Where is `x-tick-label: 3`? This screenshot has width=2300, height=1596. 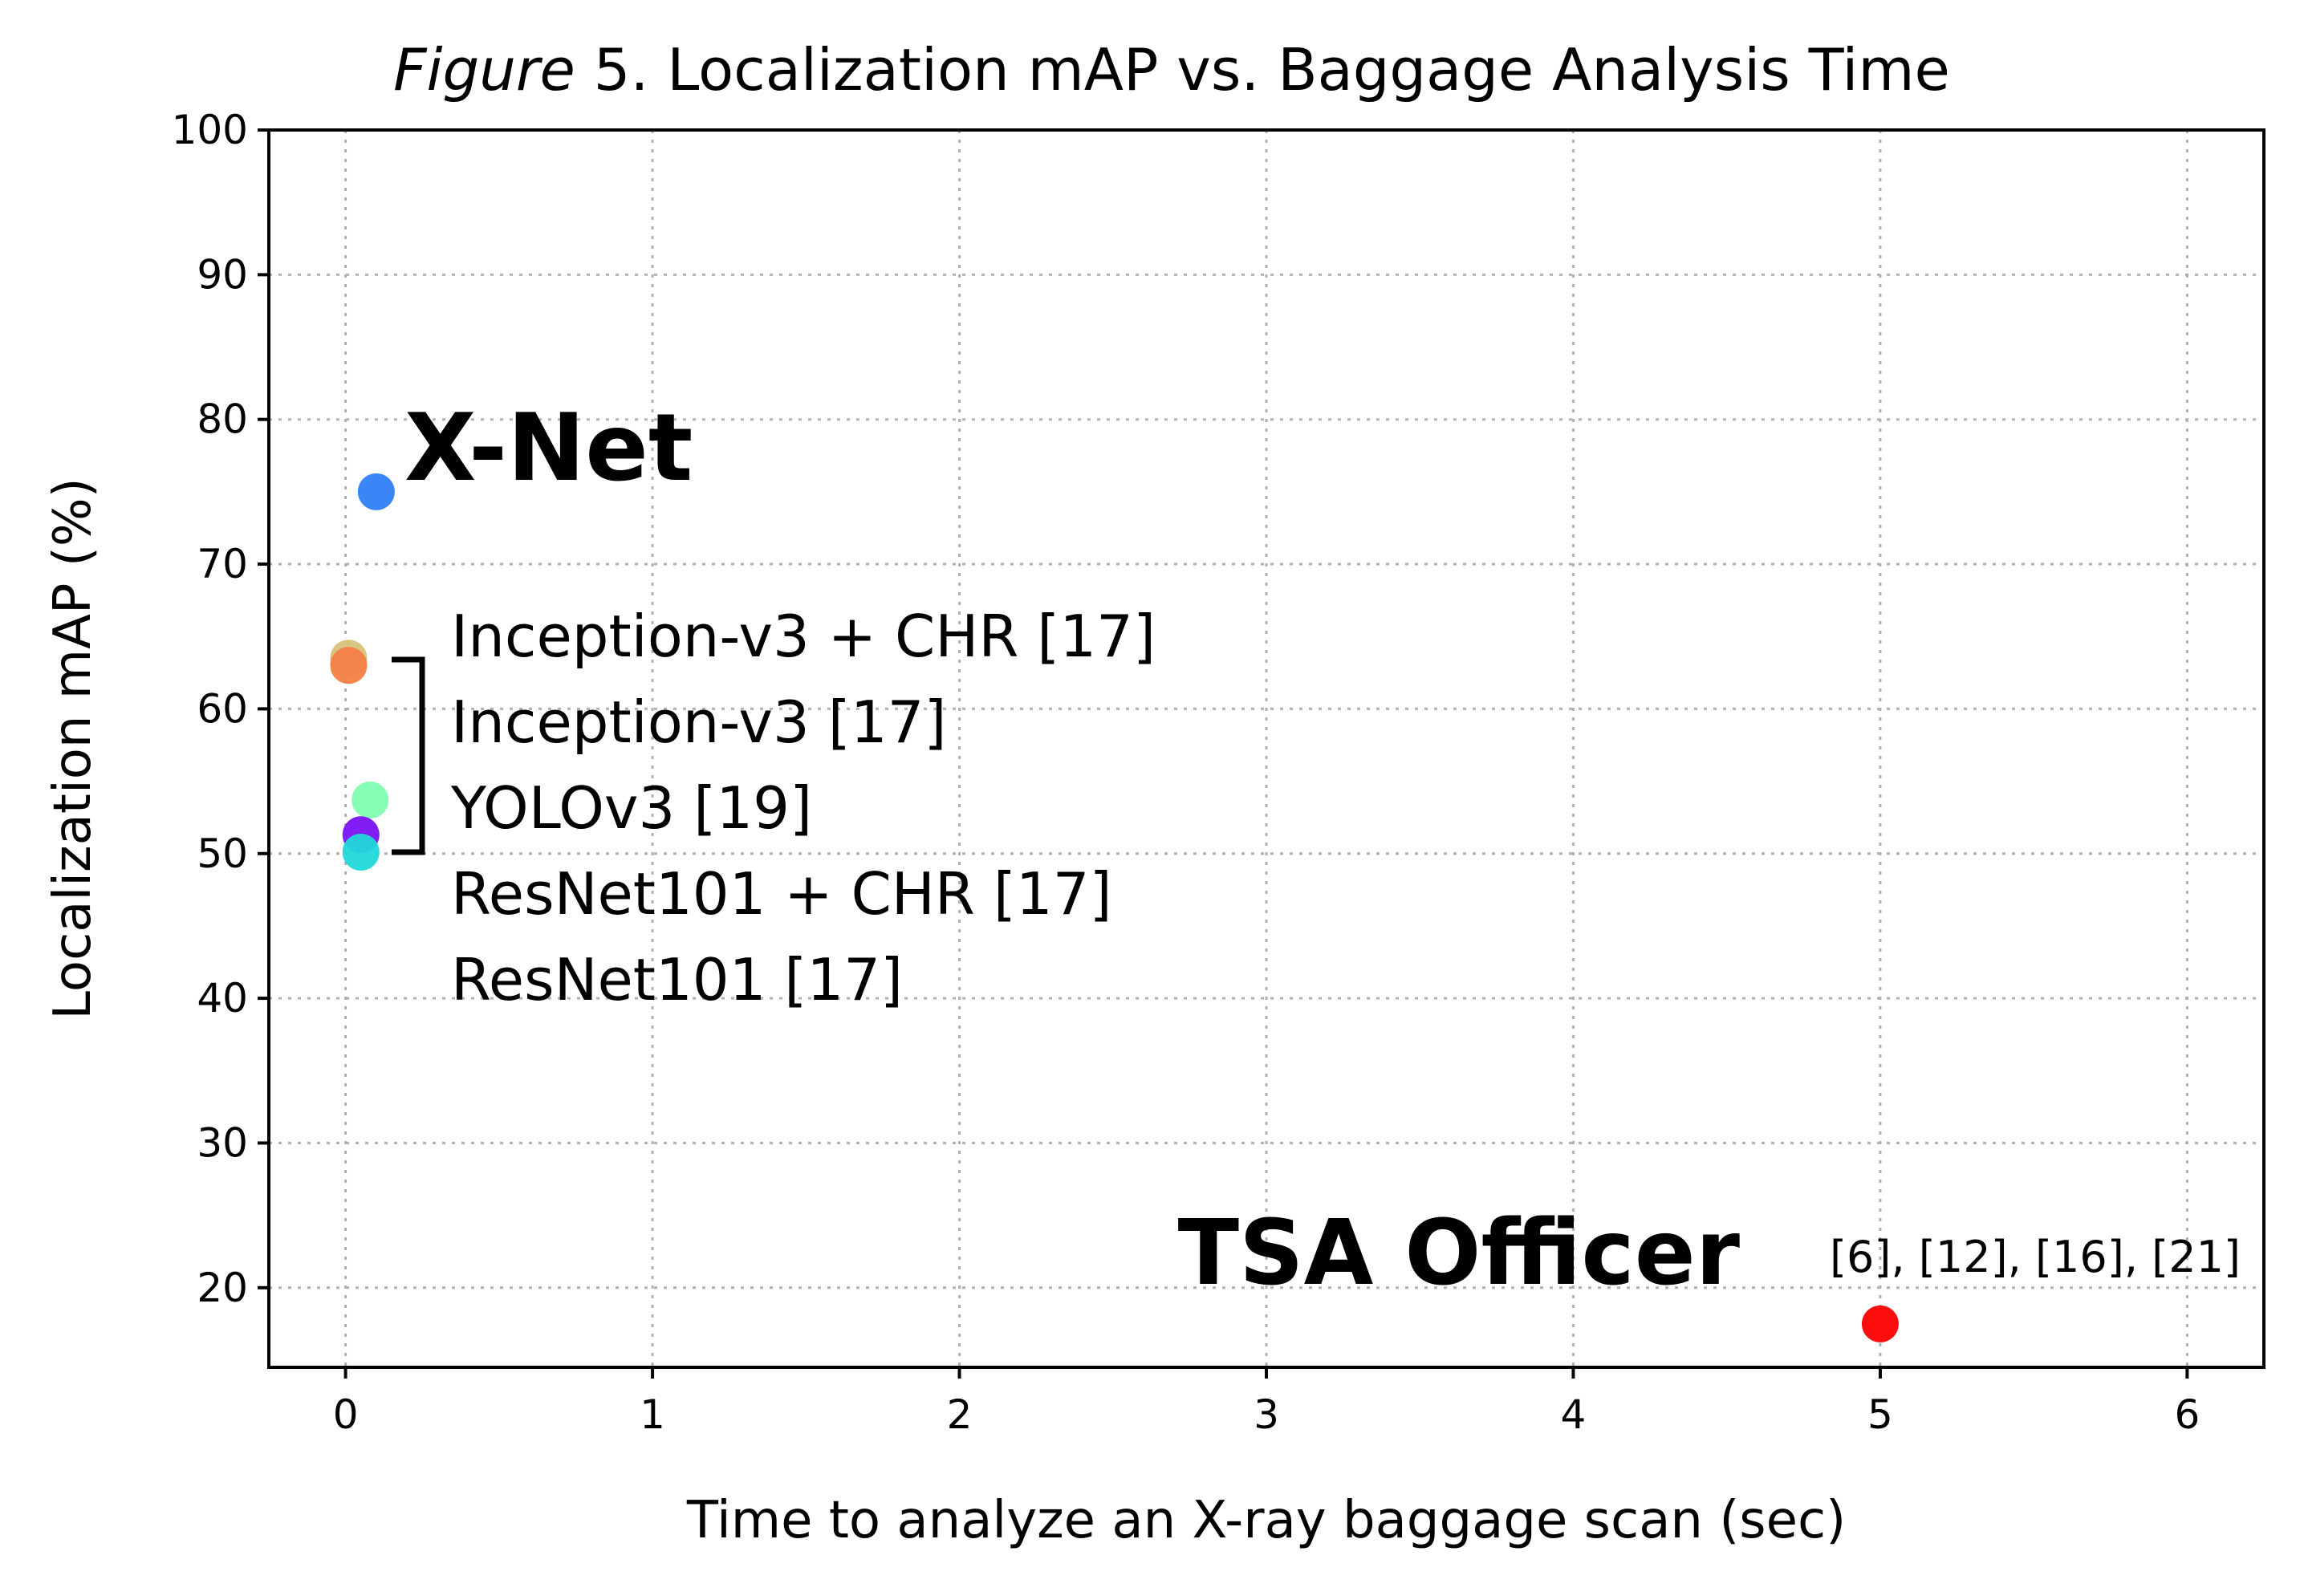
x-tick-label: 3 is located at coordinates (1266, 1415).